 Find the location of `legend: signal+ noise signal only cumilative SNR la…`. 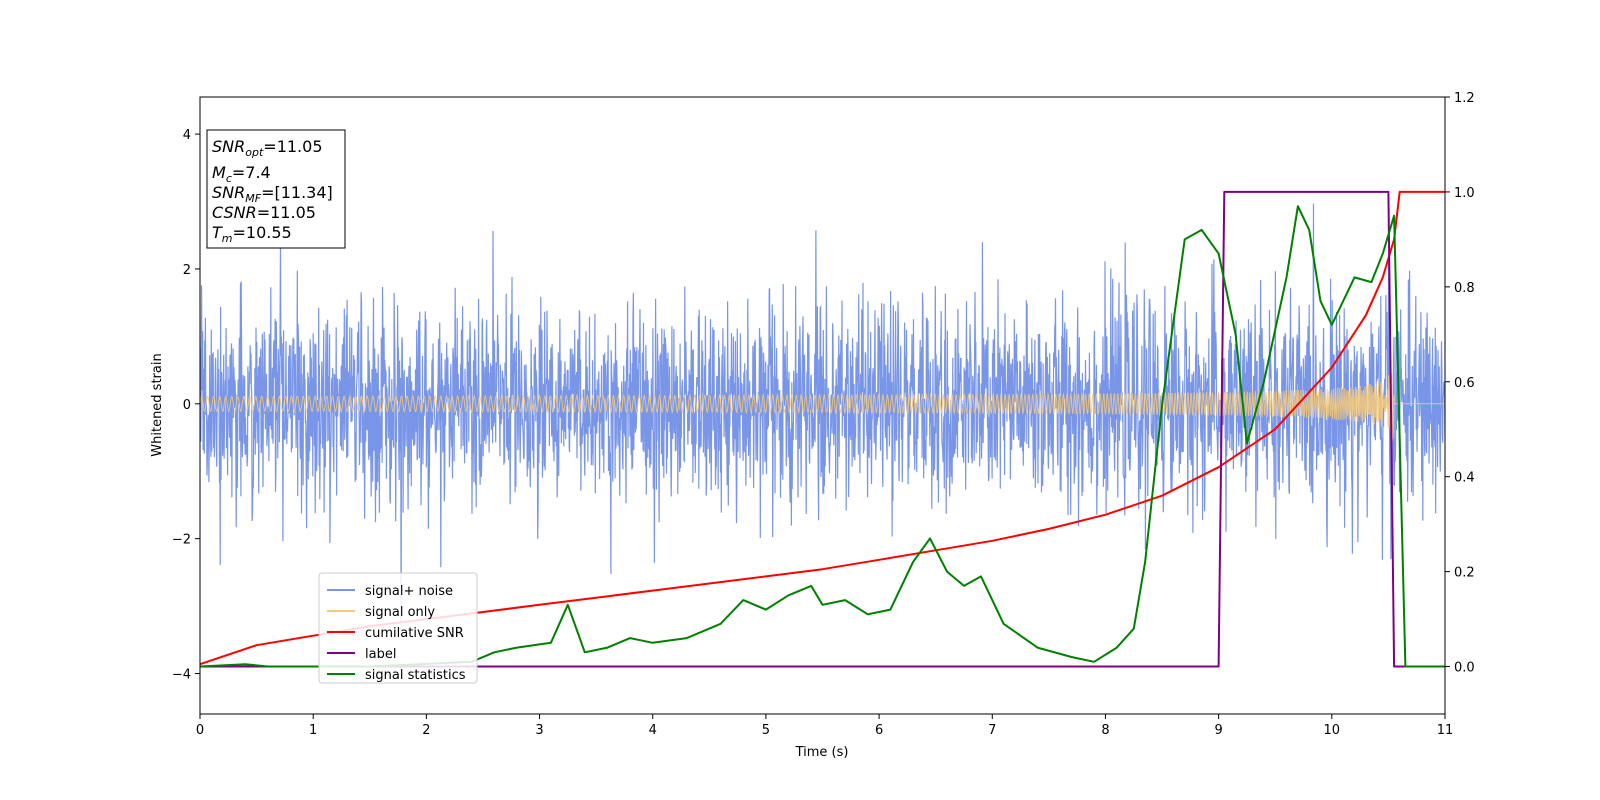

legend: signal+ noise signal only cumilative SNR la… is located at coordinates (398, 628).